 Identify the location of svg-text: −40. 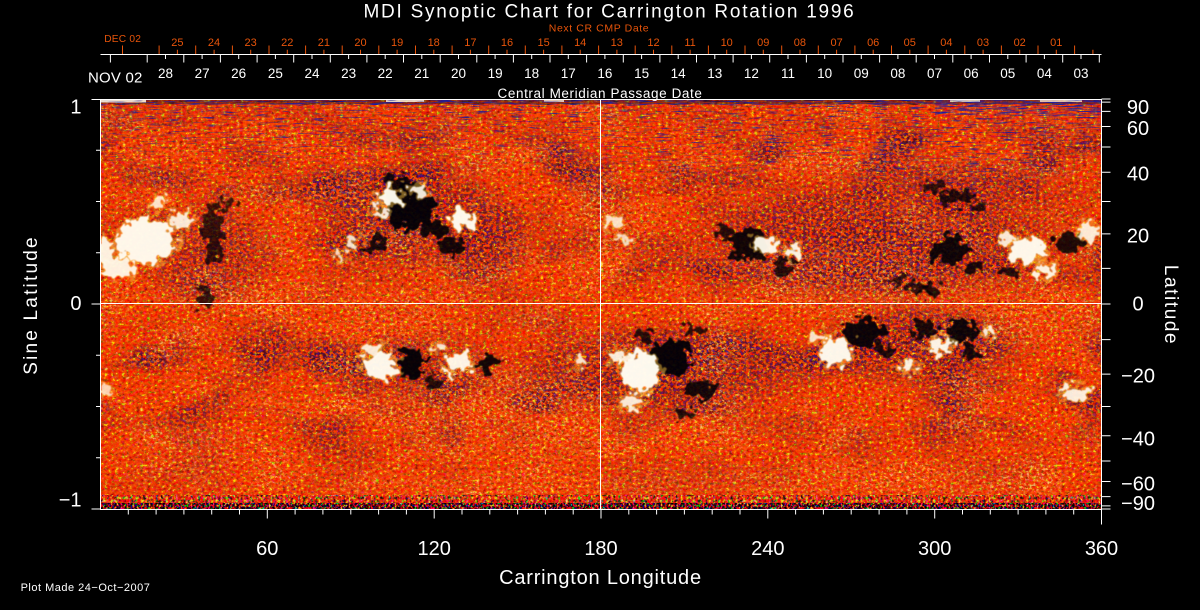
(1138, 440).